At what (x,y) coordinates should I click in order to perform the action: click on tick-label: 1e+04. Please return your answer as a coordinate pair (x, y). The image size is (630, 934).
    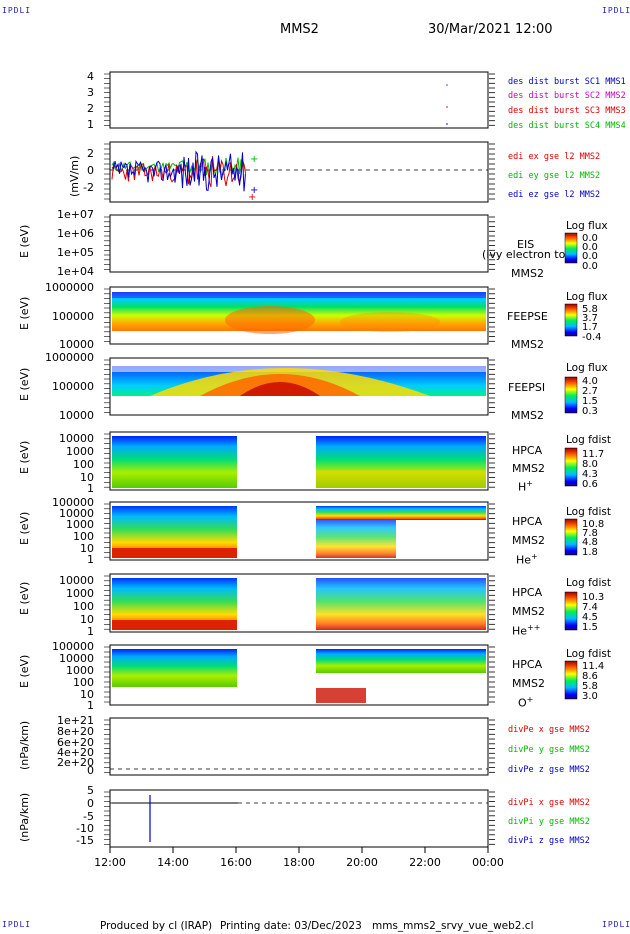
    Looking at the image, I should click on (75, 271).